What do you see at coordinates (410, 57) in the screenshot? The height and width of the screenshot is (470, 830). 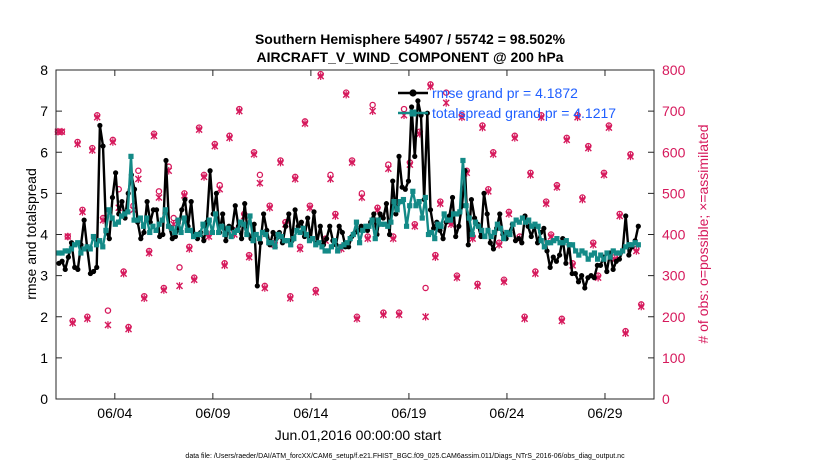 I see `chart-title-line2: AIRCRAFT_V_WIND_COMPONENT @ 200 hPa` at bounding box center [410, 57].